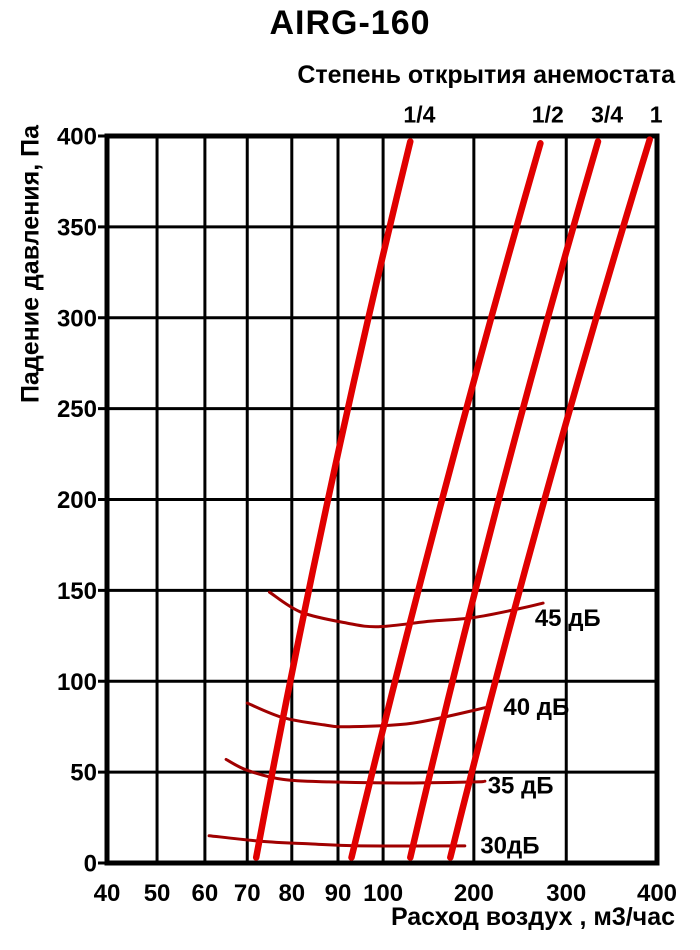  I want to click on x-tick-label: 300, so click(566, 893).